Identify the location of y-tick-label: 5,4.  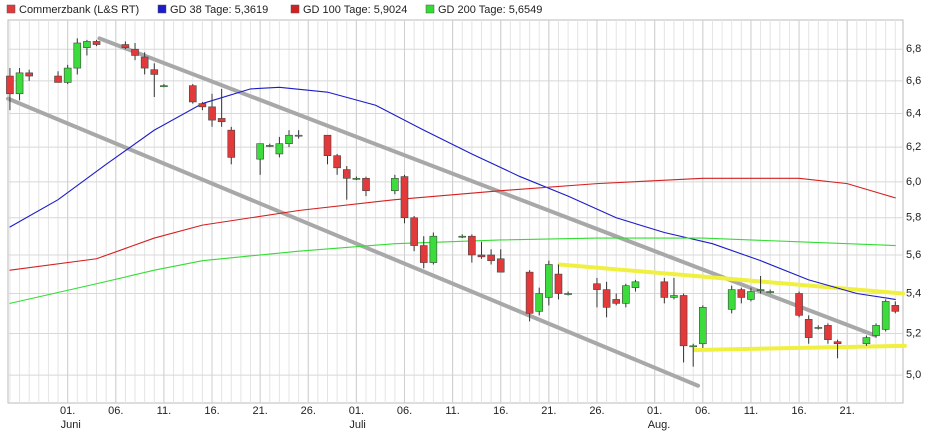
(913, 293).